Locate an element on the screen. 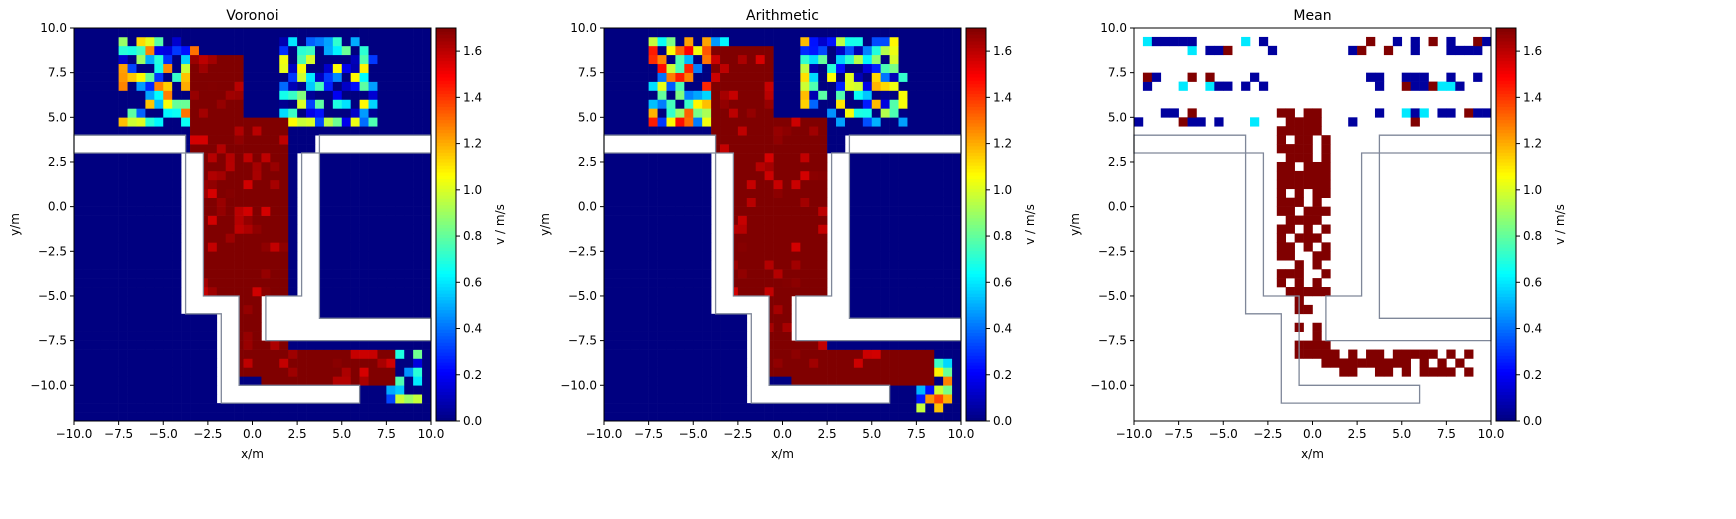 The height and width of the screenshot is (519, 1736). x-tick-label: −7.5 is located at coordinates (1178, 434).